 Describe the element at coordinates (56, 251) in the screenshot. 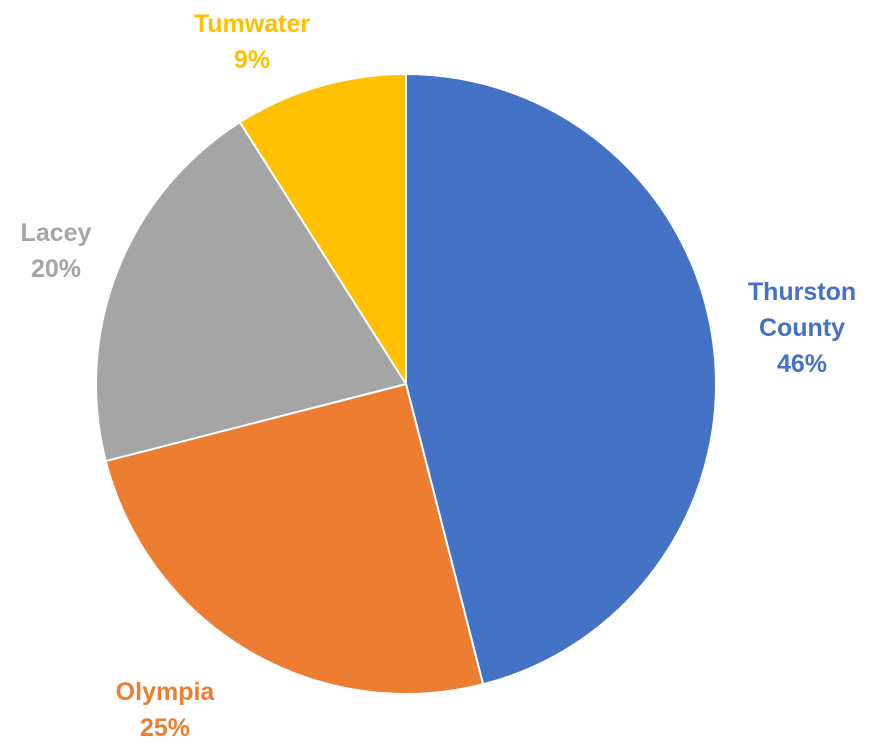

I see `slice-label-2: Lacey 20%` at that location.